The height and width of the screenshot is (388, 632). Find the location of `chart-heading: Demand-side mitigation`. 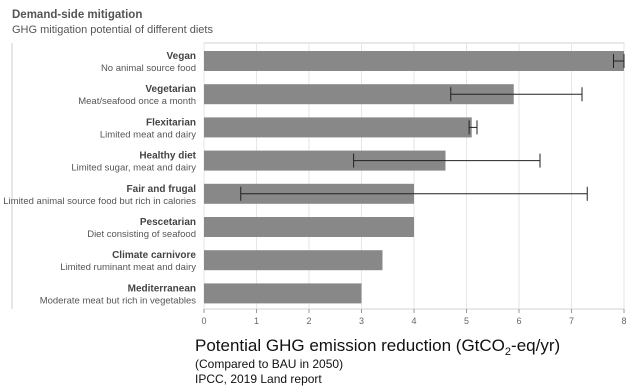

chart-heading: Demand-side mitigation is located at coordinates (77, 15).